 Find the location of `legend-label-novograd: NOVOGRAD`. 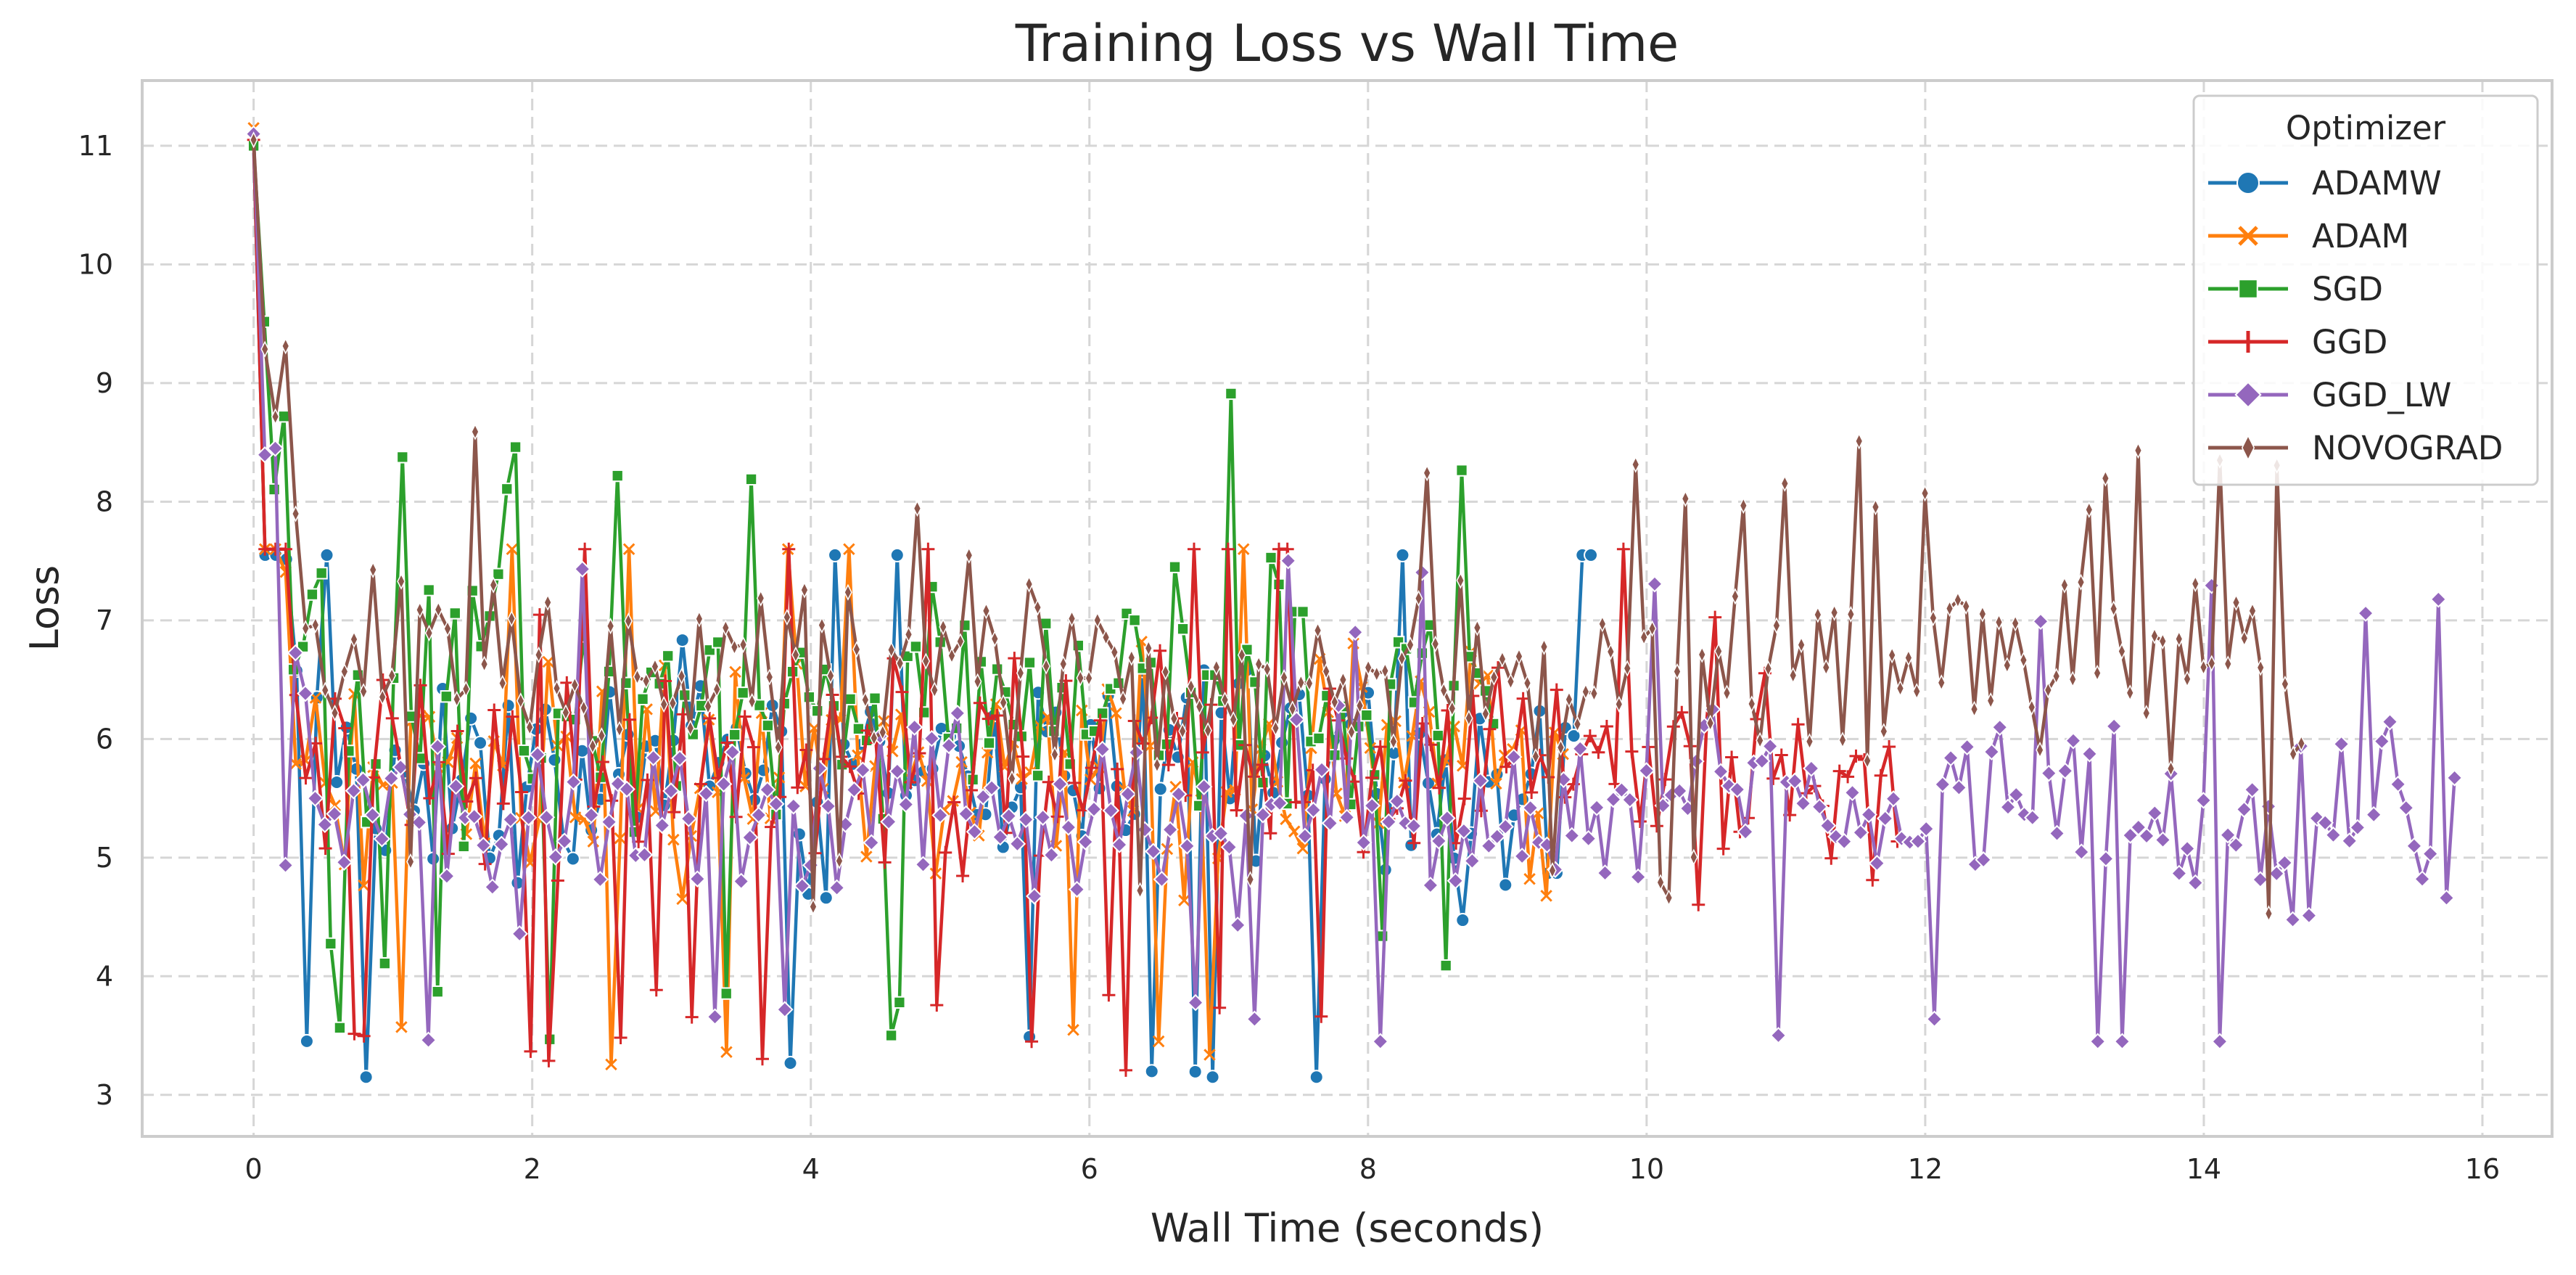

legend-label-novograd: NOVOGRAD is located at coordinates (2407, 448).